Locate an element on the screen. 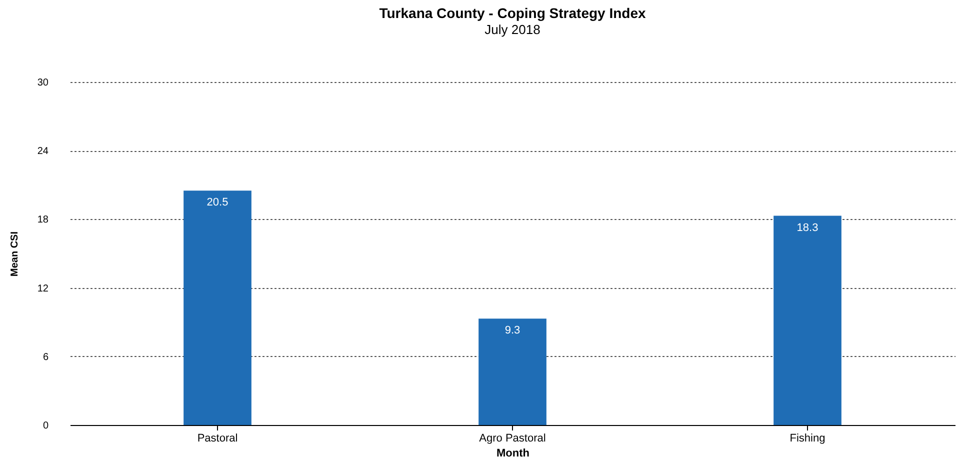  data-label: 18.3 is located at coordinates (807, 228).